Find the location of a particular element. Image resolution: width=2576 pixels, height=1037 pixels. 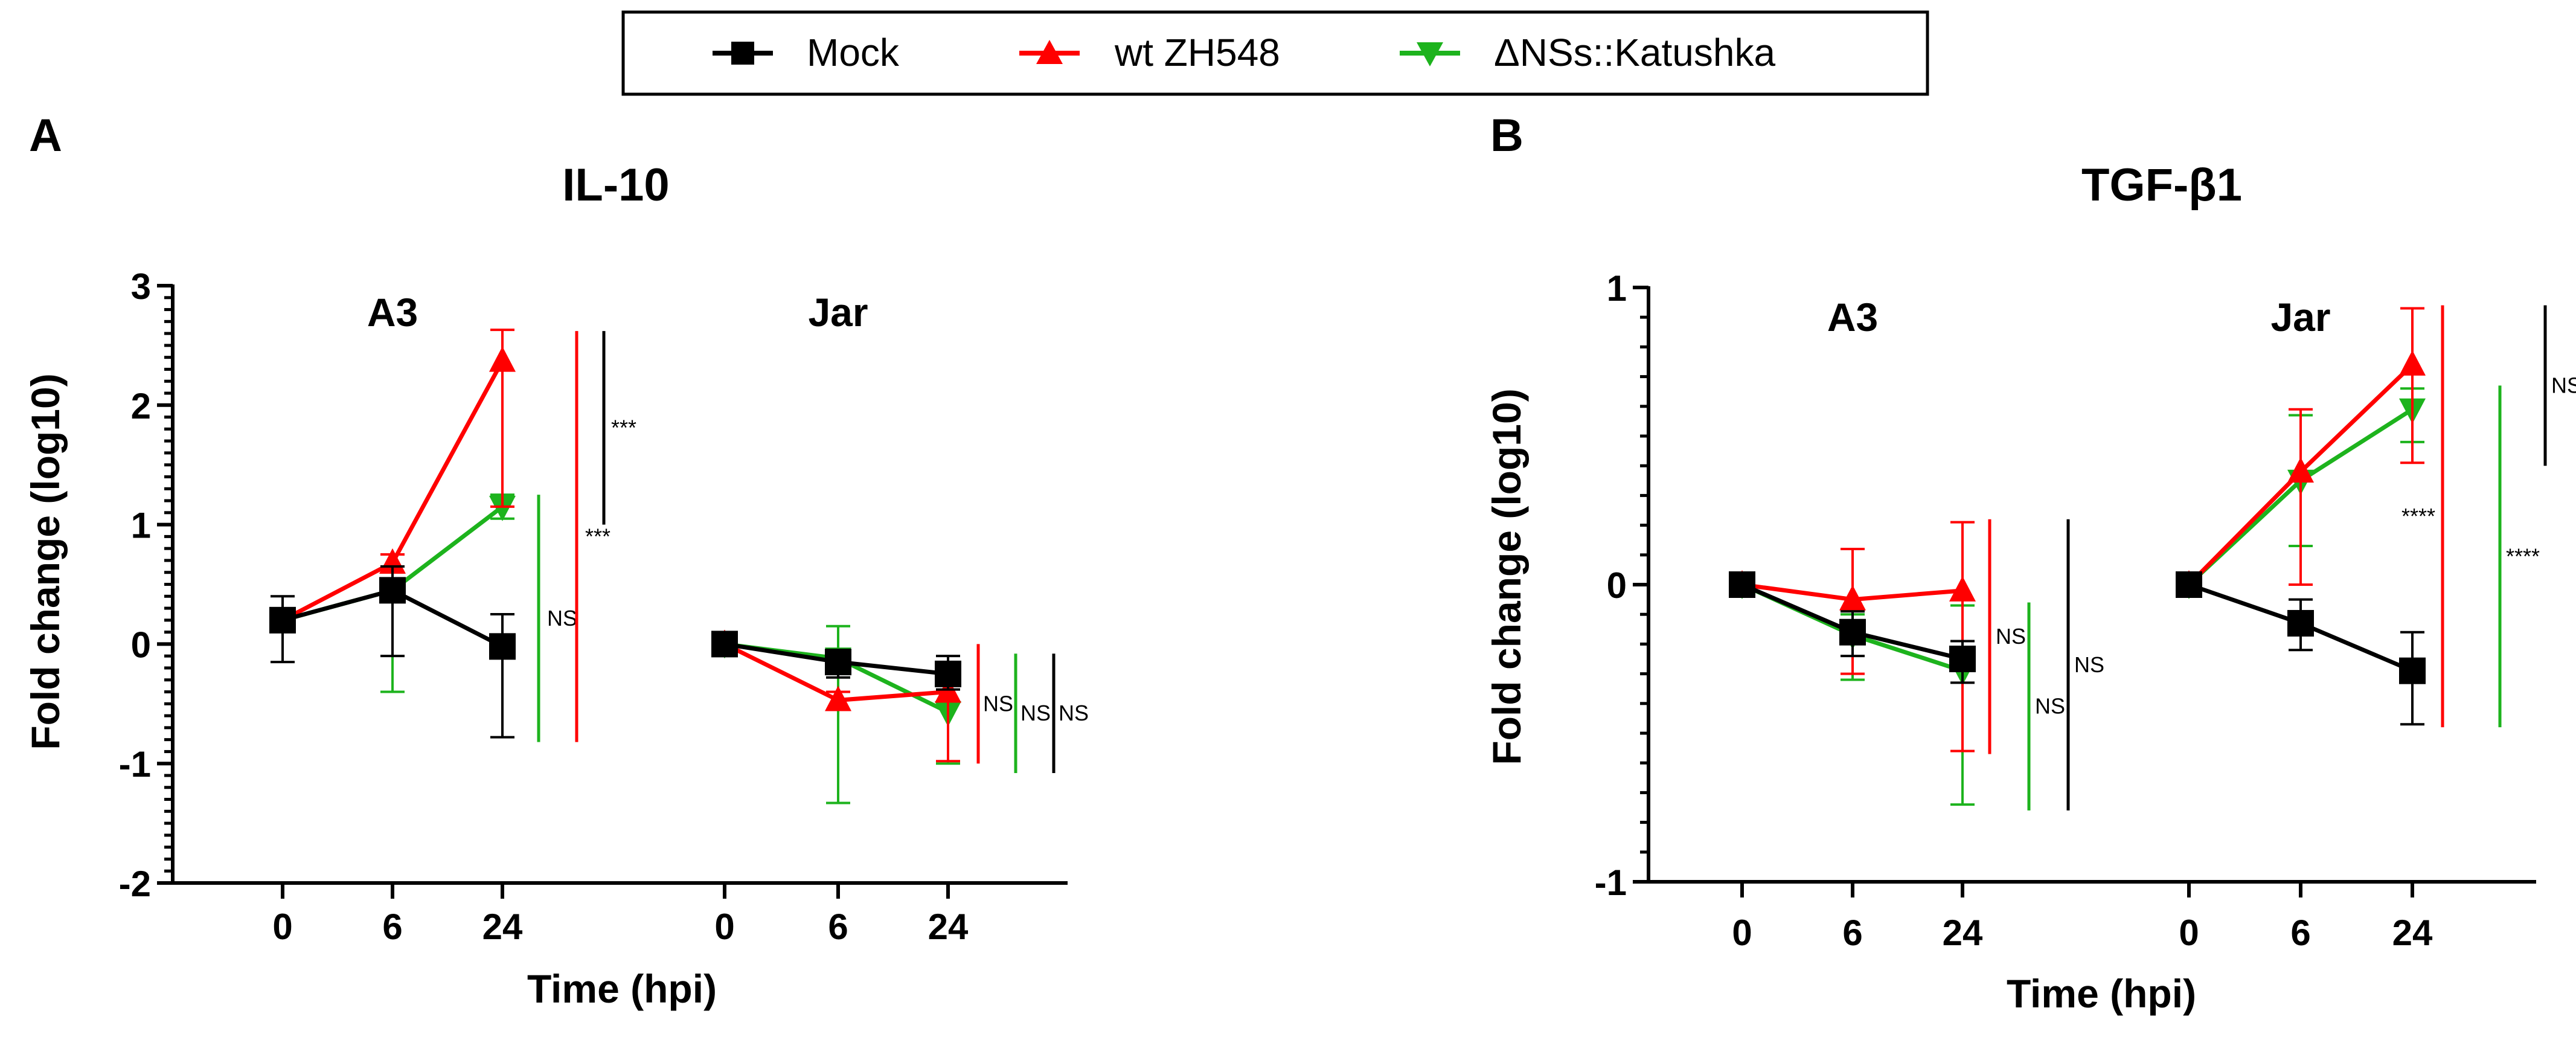

panel-a-y-tick-label: 3 is located at coordinates (141, 286).